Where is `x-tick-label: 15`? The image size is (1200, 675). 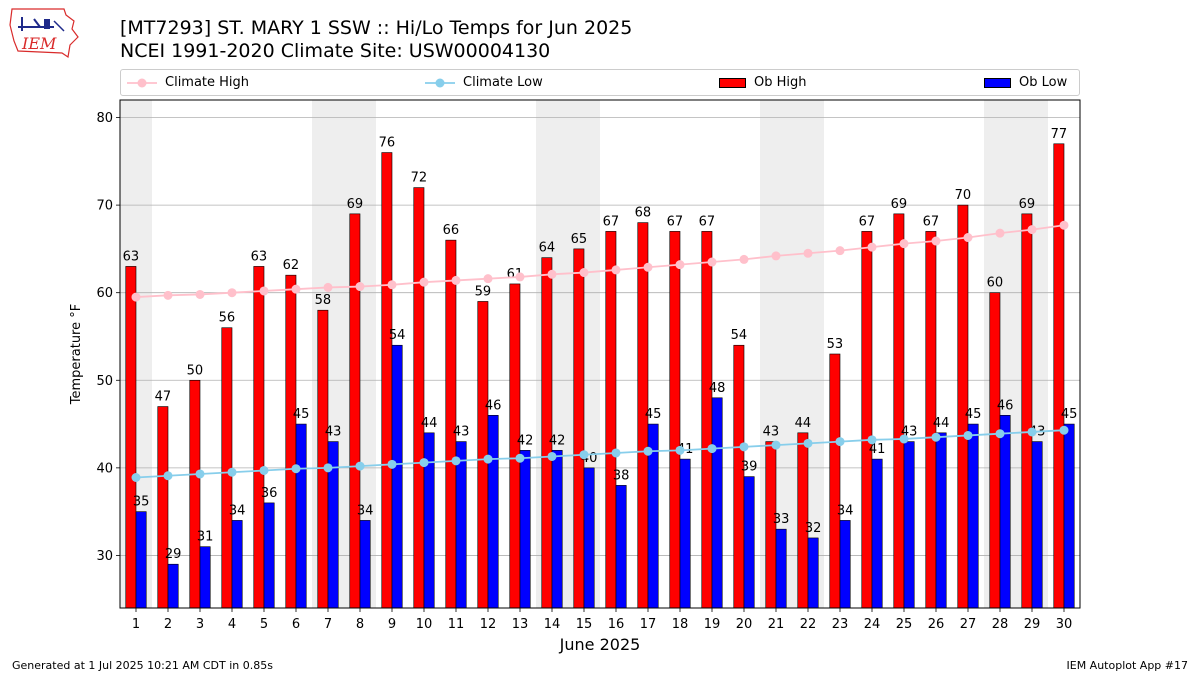 x-tick-label: 15 is located at coordinates (584, 624).